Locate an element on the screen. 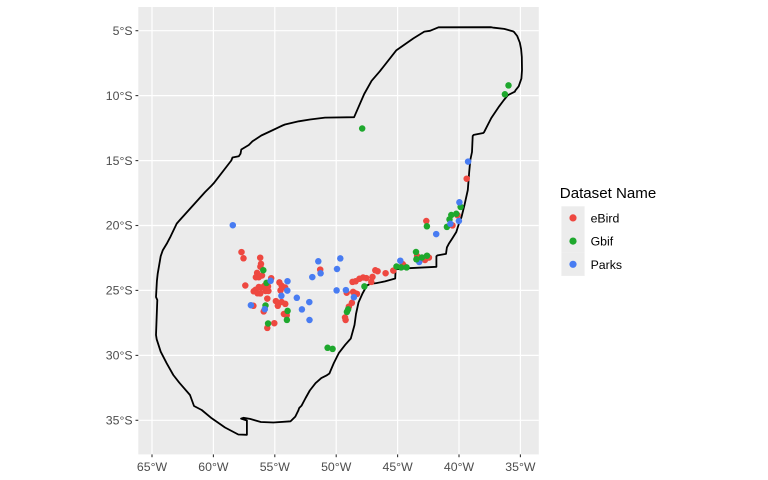  svg-text: 30°S is located at coordinates (119, 356).